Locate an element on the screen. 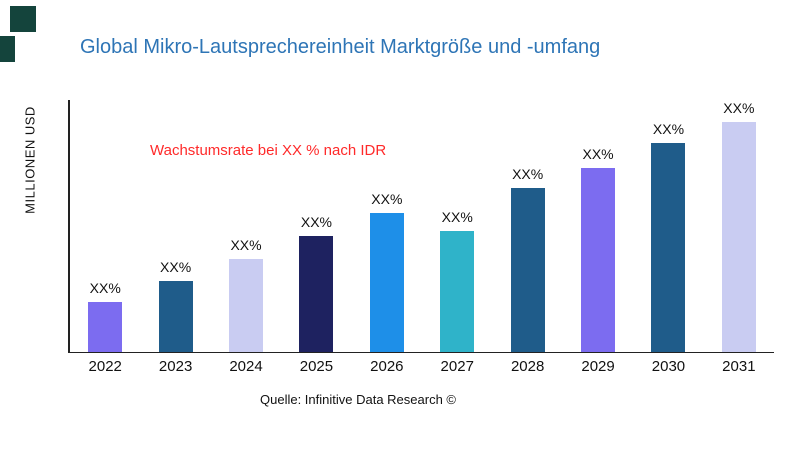 The height and width of the screenshot is (450, 800). x-axis-ticks: 2022 2023 2024 2025 2026 2027 2028 2029 2030 2031 is located at coordinates (422, 366).